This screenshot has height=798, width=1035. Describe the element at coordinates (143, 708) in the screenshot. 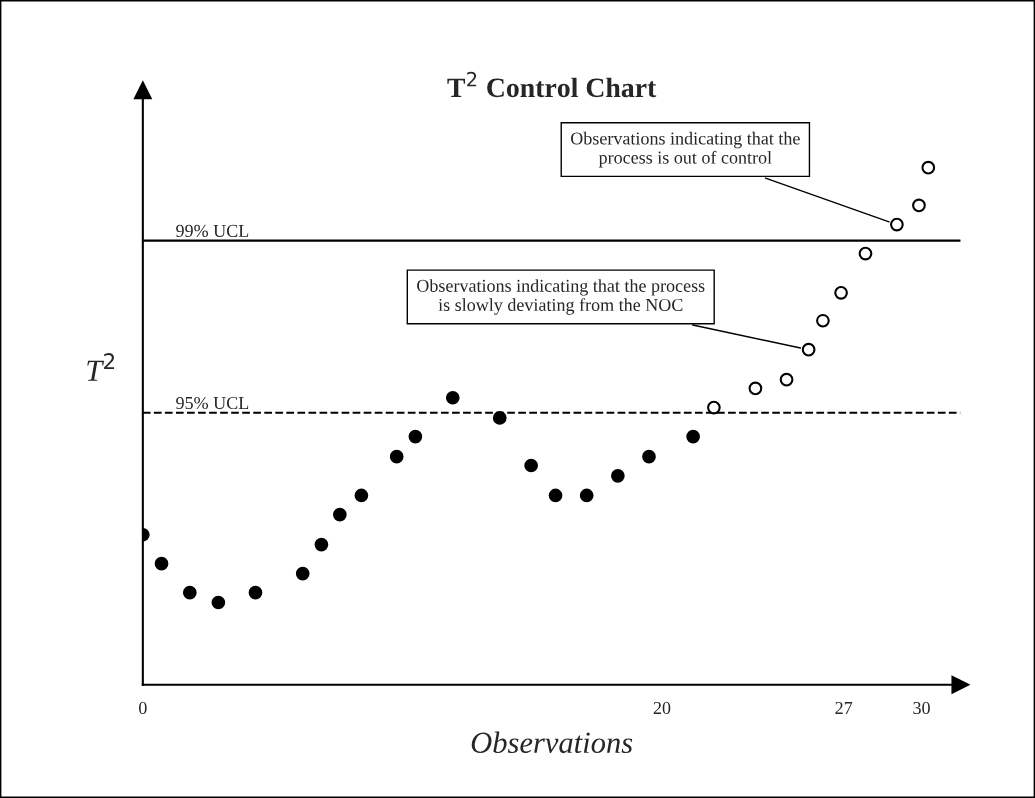

I see `x-tick-label: 0` at that location.